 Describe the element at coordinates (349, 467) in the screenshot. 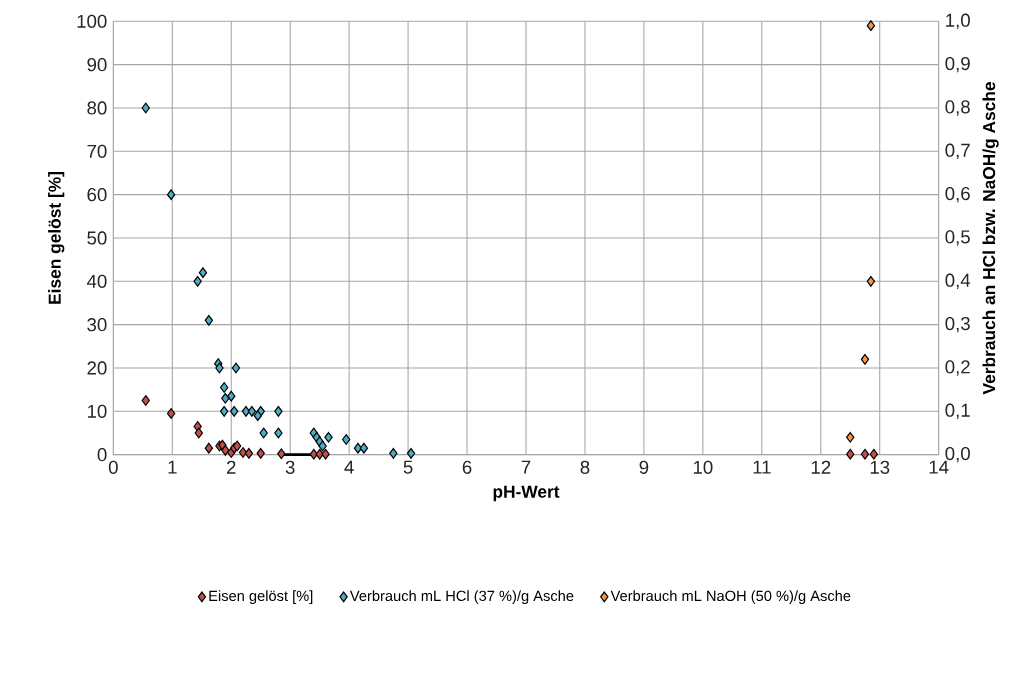

I see `x-tick-label: 4` at that location.